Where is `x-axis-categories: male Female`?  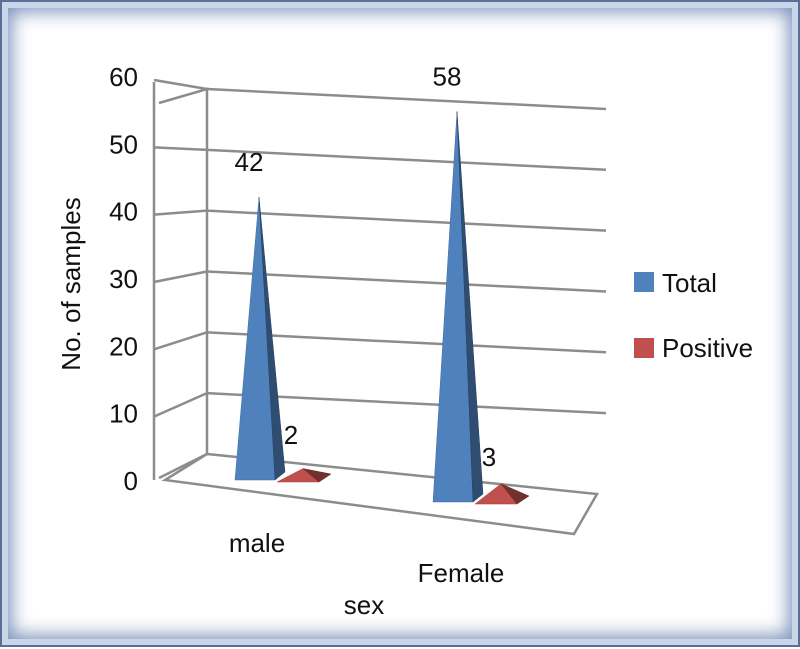
x-axis-categories: male Female is located at coordinates (367, 558).